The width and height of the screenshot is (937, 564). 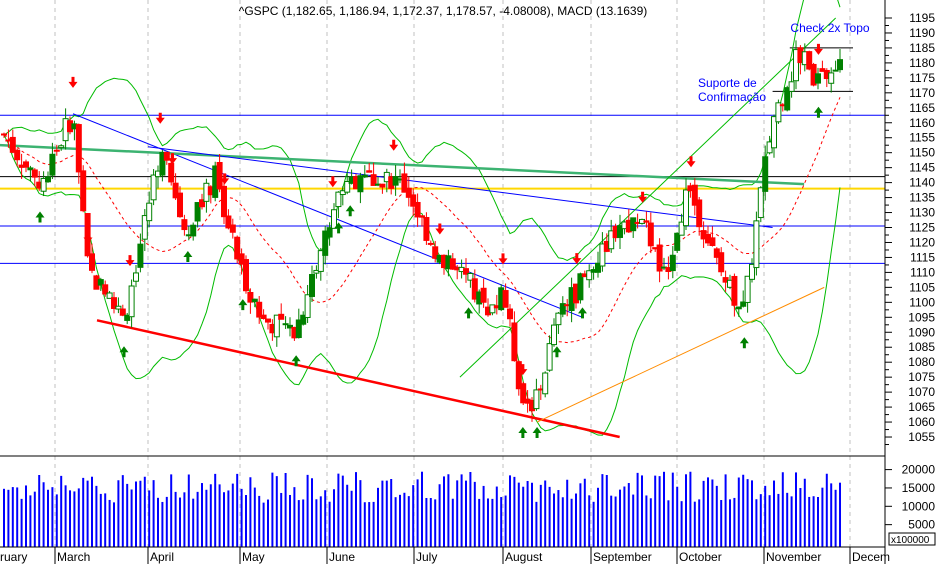 What do you see at coordinates (622, 557) in the screenshot?
I see `x-tick-label: September` at bounding box center [622, 557].